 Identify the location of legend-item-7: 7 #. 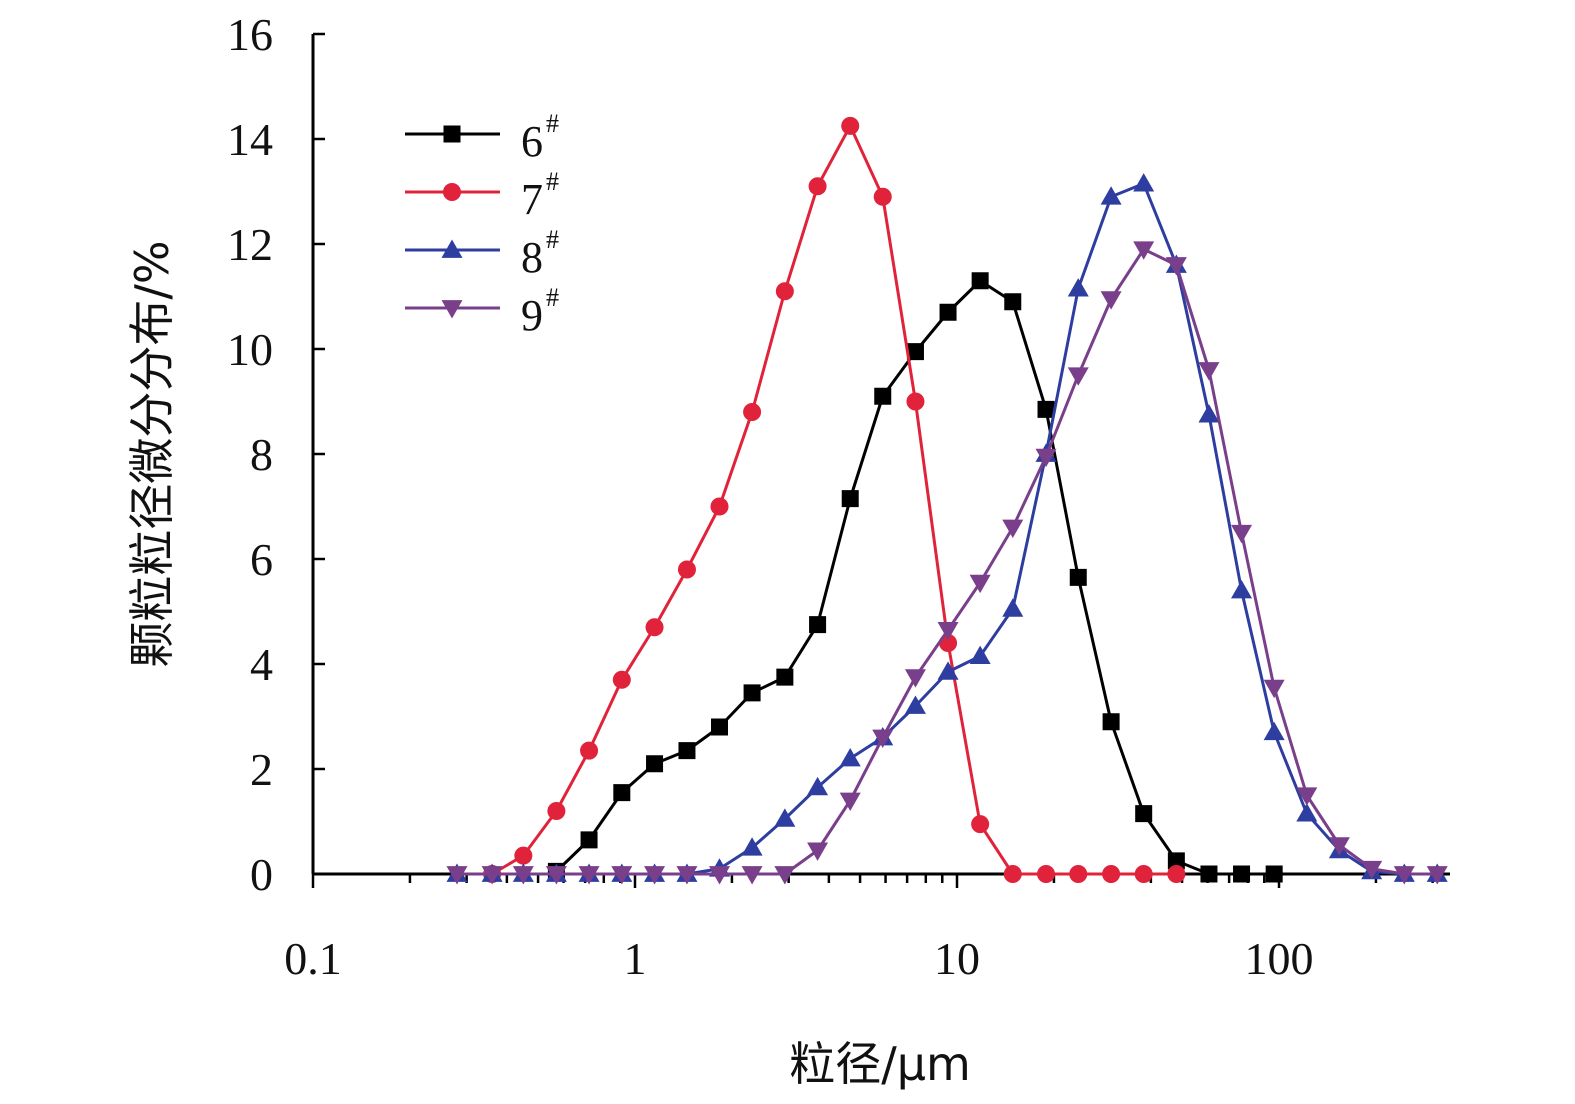
(482, 195).